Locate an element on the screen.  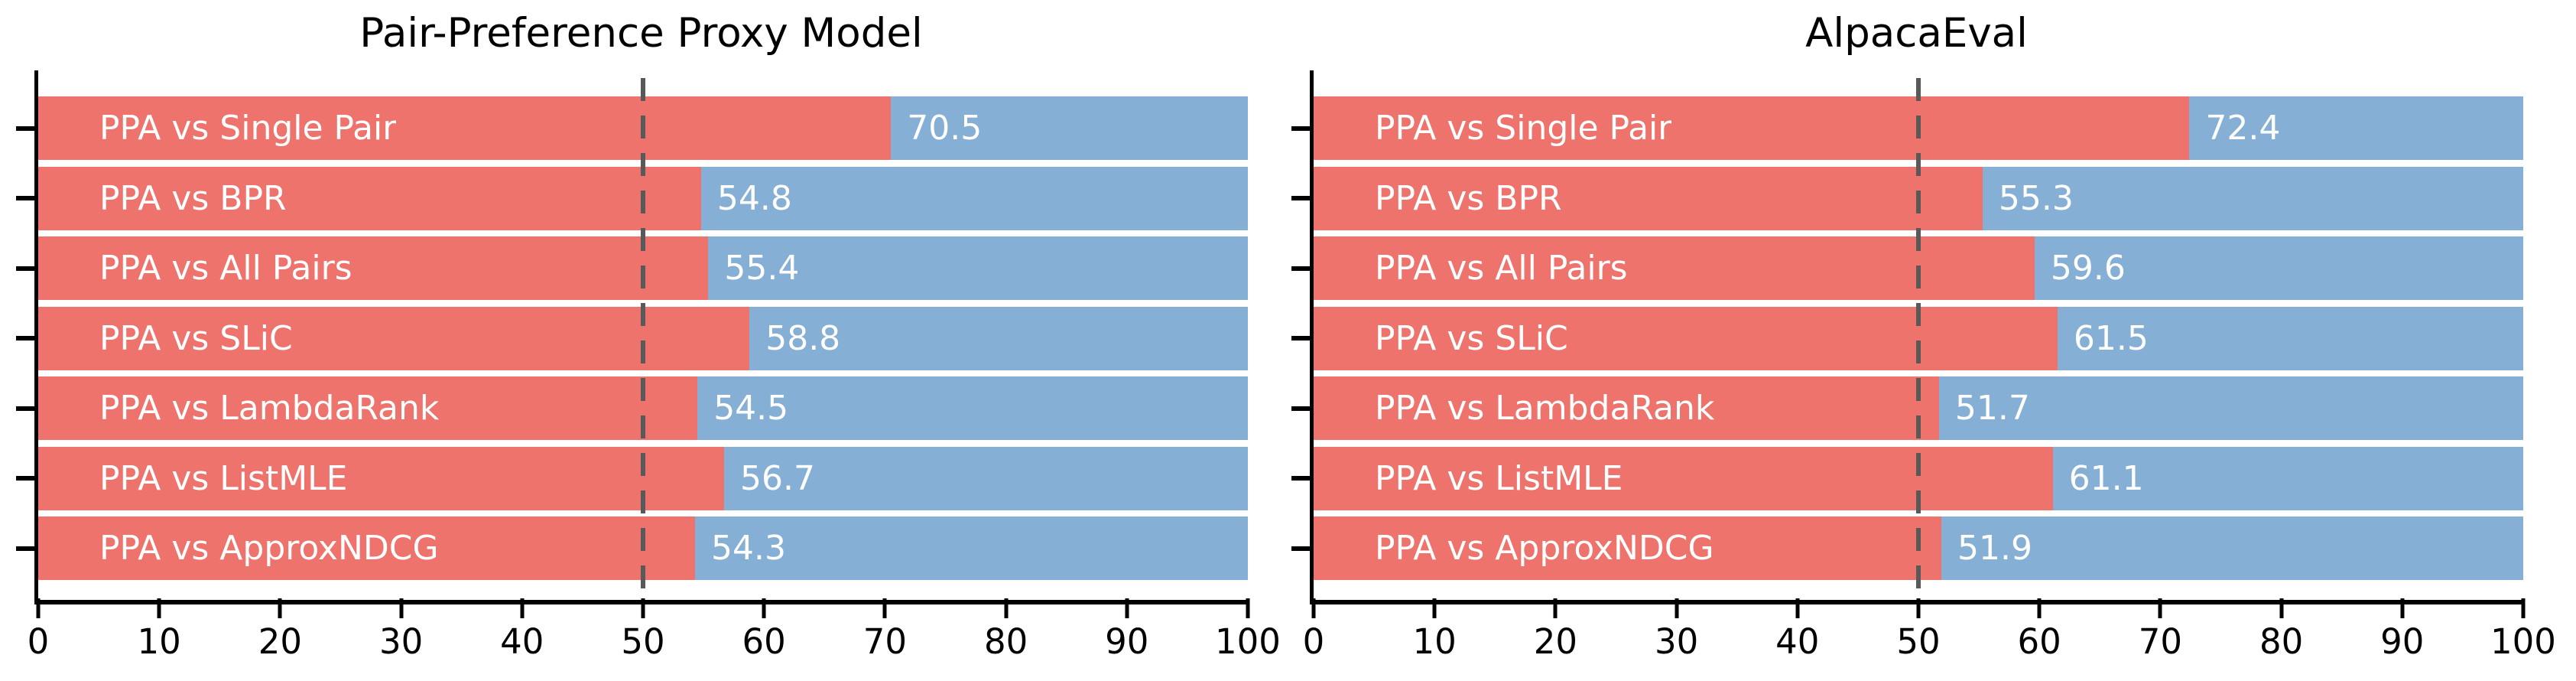
bar-row: PPA vs SLiC 61.5 is located at coordinates (1918, 338).